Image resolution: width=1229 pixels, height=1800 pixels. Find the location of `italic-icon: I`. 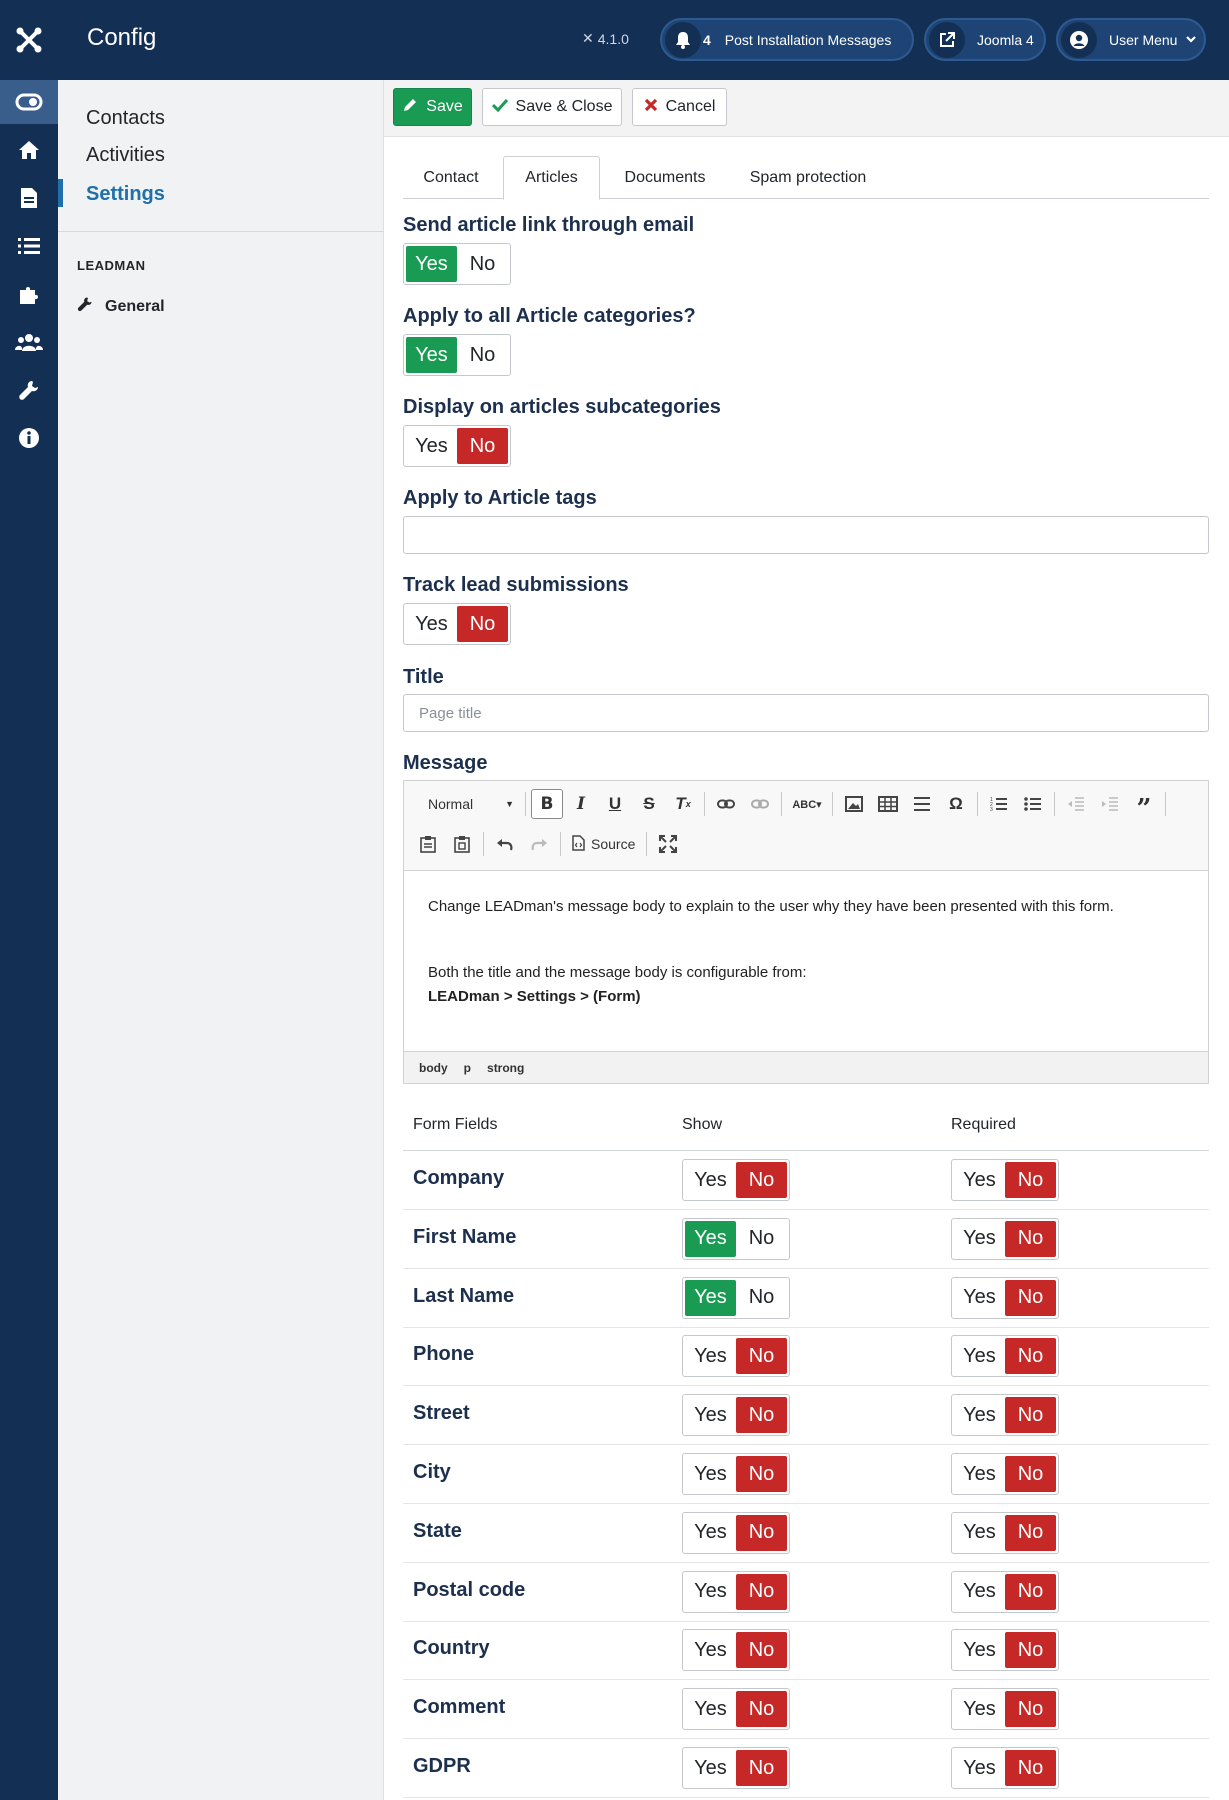

italic-icon: I is located at coordinates (581, 804).